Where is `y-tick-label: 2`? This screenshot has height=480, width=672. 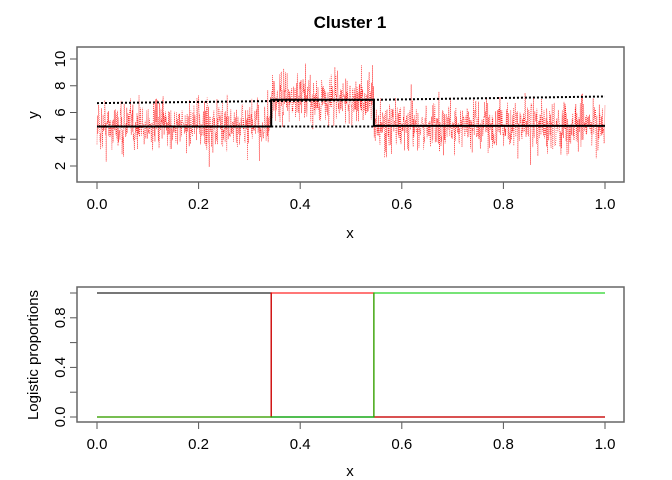
y-tick-label: 2 is located at coordinates (60, 166).